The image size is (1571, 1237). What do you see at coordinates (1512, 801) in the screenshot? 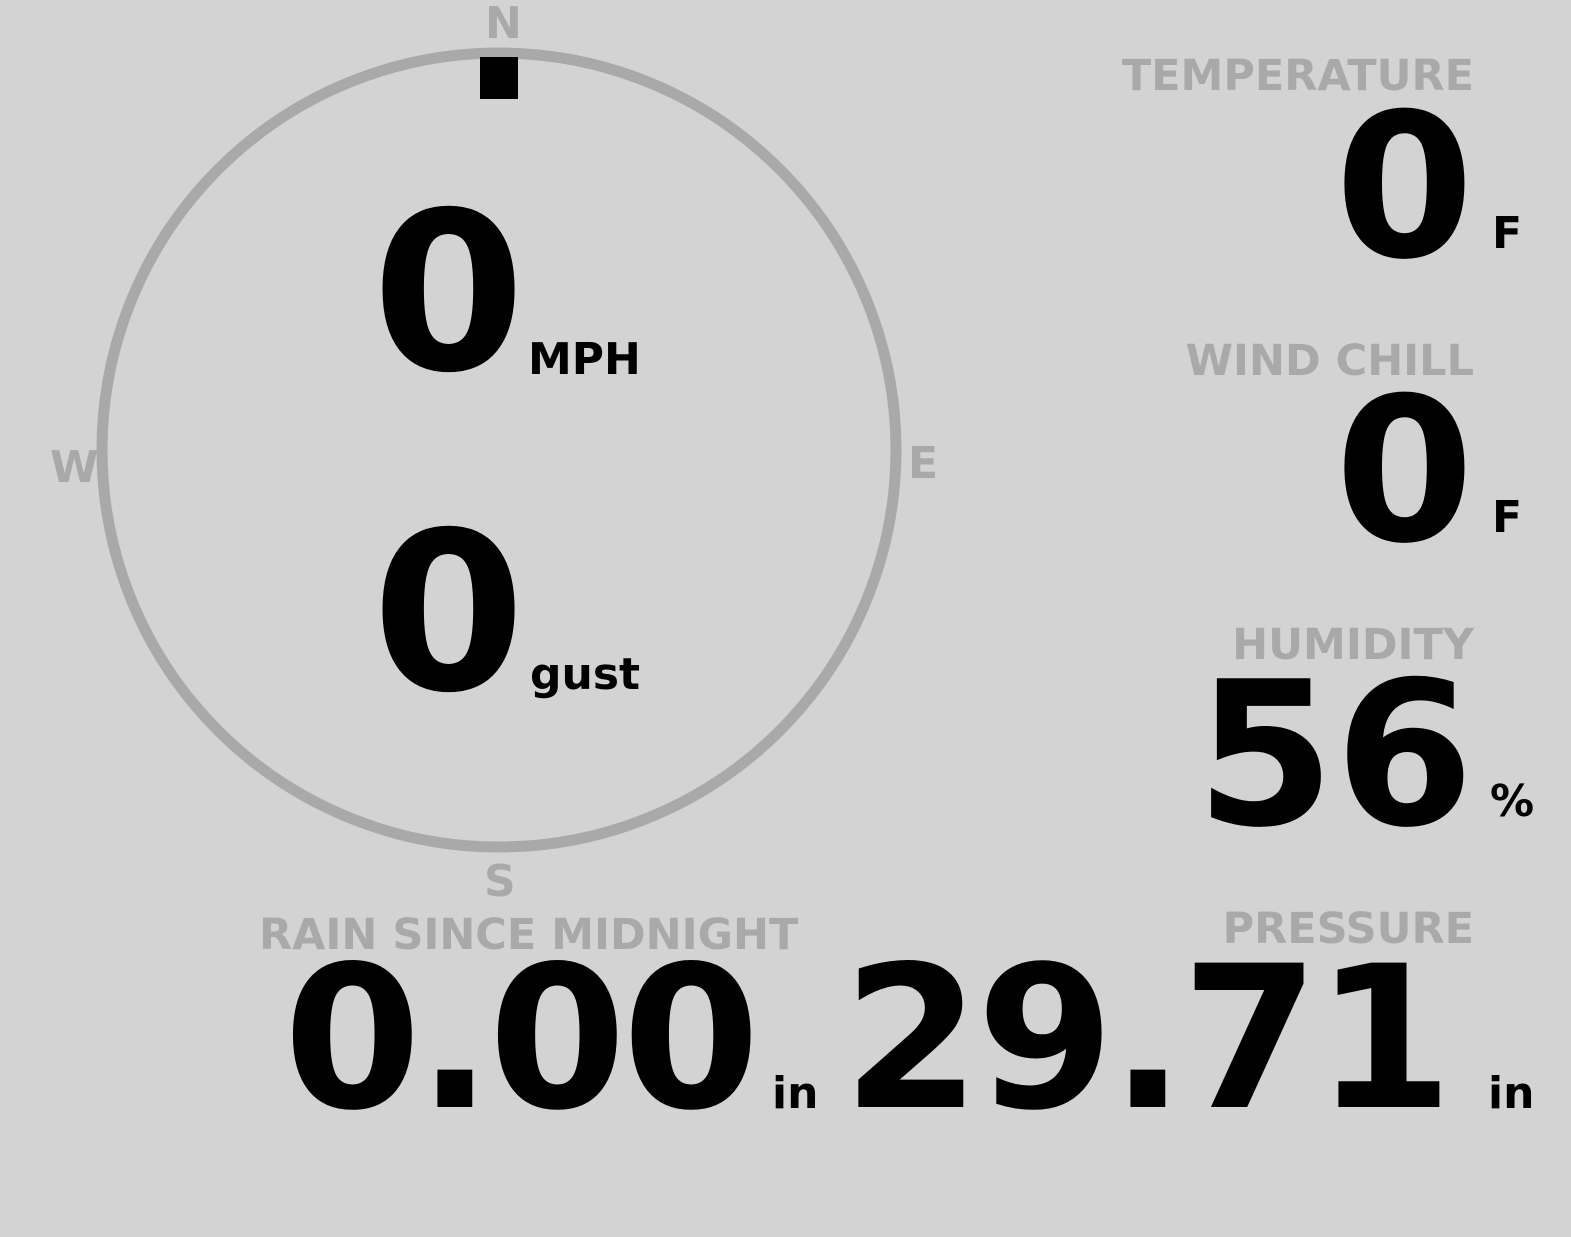
I see `humidity-unit: %` at bounding box center [1512, 801].